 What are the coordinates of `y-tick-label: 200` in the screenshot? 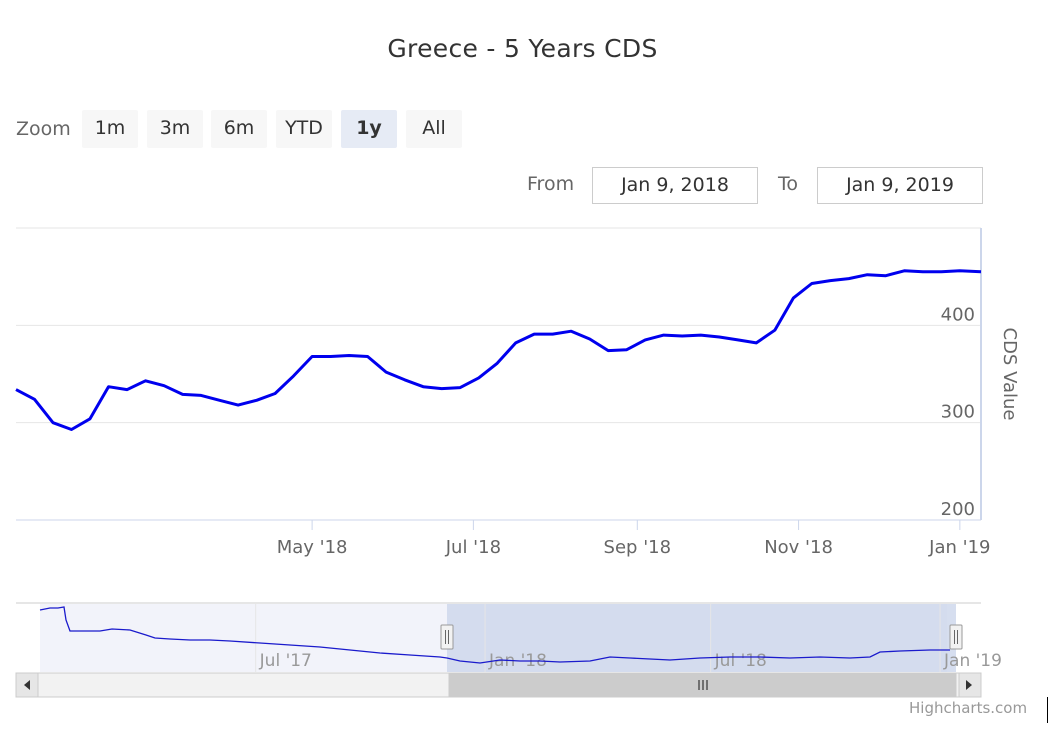 It's located at (958, 509).